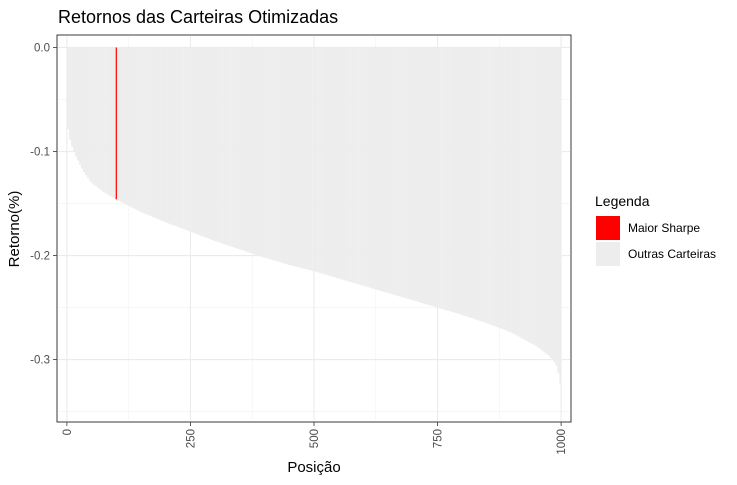 The image size is (737, 485). What do you see at coordinates (68, 432) in the screenshot?
I see `x-tick-label: 0` at bounding box center [68, 432].